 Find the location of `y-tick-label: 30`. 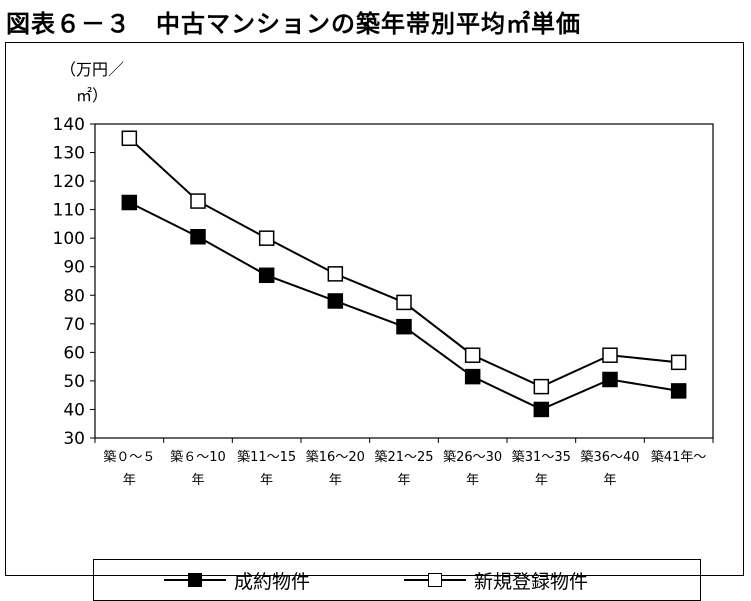

y-tick-label: 30 is located at coordinates (74, 439).